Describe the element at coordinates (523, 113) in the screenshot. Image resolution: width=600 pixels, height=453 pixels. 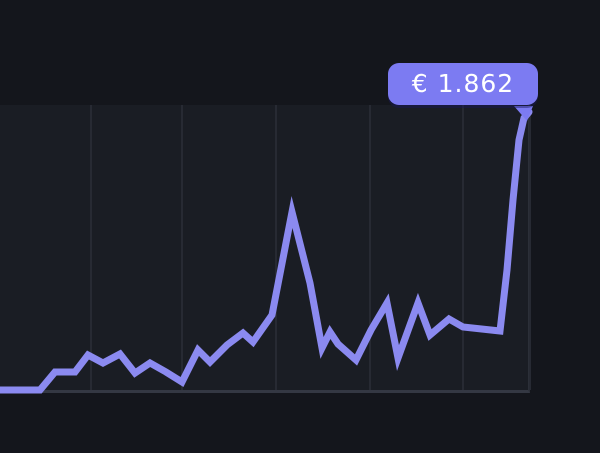
I see `tooltip-pointer` at that location.